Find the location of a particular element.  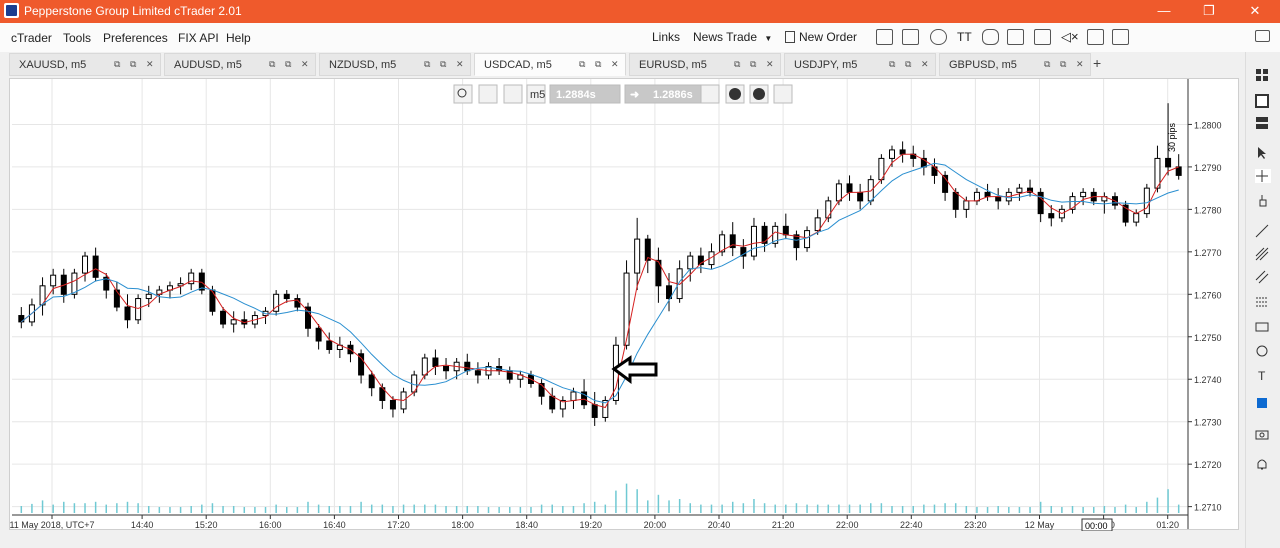

pointer-icon is located at coordinates (1263, 153).